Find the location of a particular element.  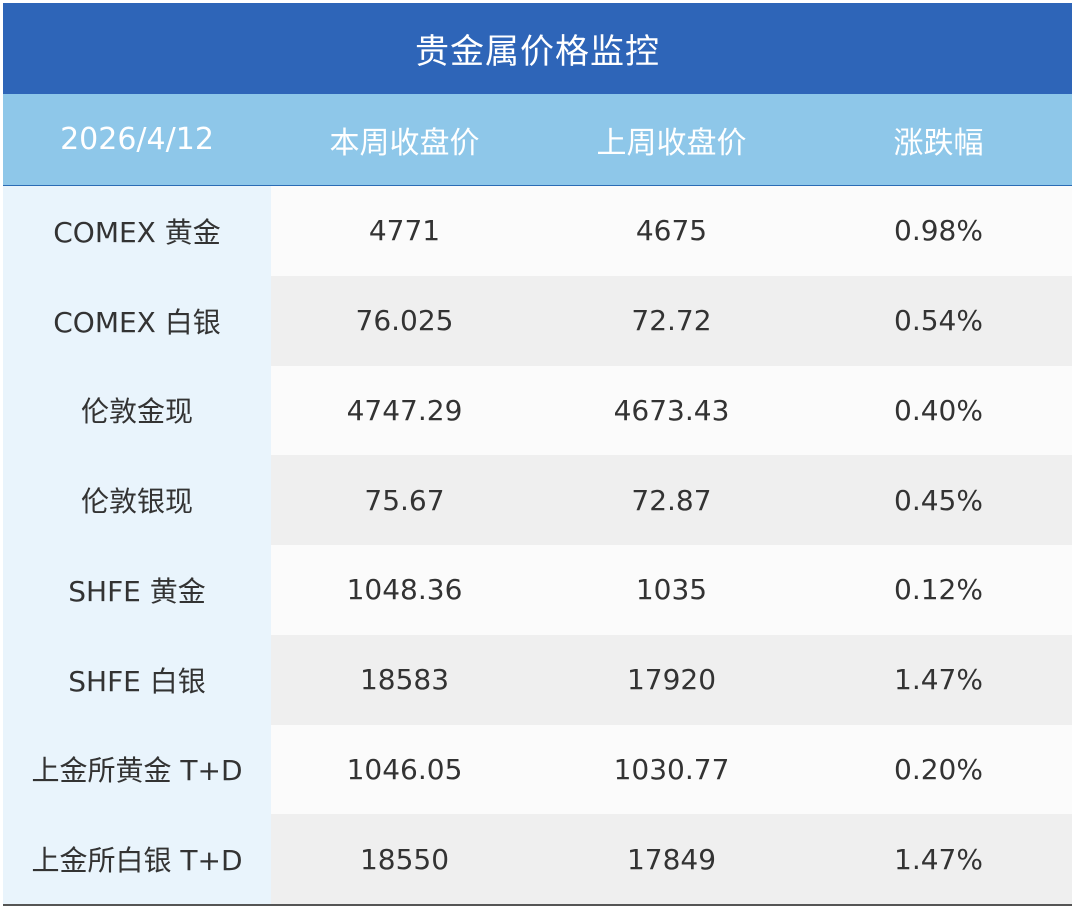

last-week-close-cell: 72.72 is located at coordinates (671, 321).